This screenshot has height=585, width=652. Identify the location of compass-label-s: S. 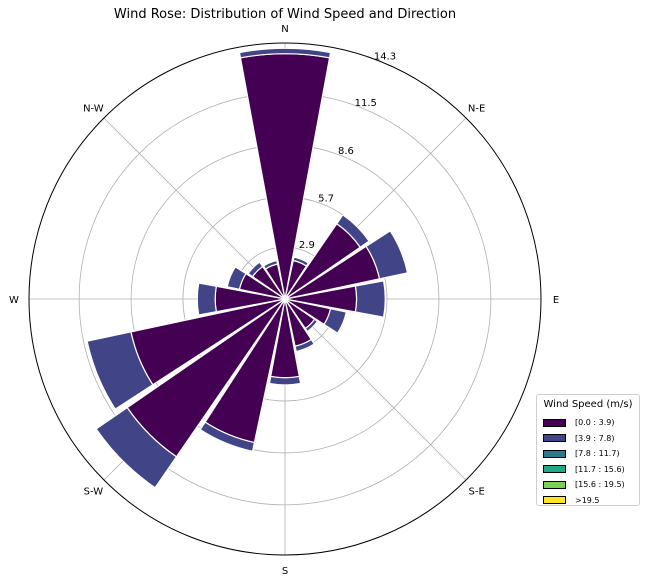
(285, 571).